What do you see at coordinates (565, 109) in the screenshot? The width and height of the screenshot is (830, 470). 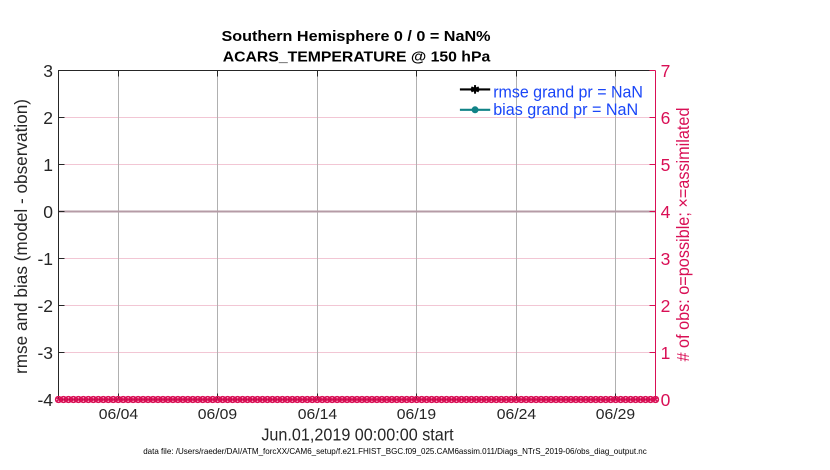 I see `svg-text: bias grand pr = NaN` at bounding box center [565, 109].